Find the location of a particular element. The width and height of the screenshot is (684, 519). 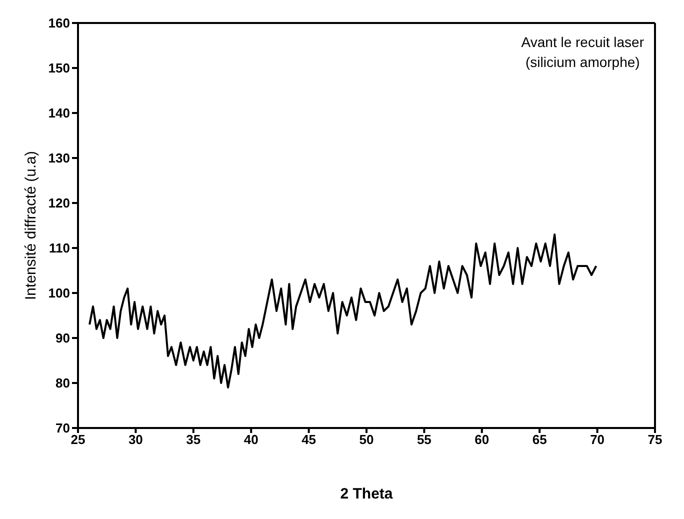

y-axis-title: Intensité diffracté (u.a) is located at coordinates (31, 225).